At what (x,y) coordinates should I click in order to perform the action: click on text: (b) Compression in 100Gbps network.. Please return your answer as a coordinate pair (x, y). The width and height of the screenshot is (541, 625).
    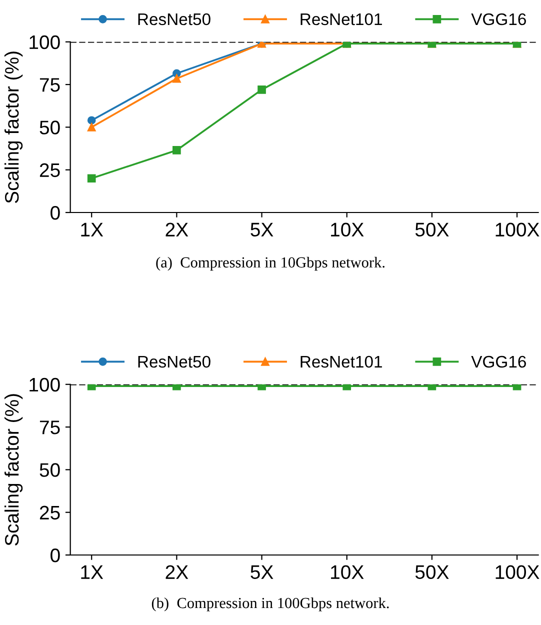
    Looking at the image, I should click on (270, 604).